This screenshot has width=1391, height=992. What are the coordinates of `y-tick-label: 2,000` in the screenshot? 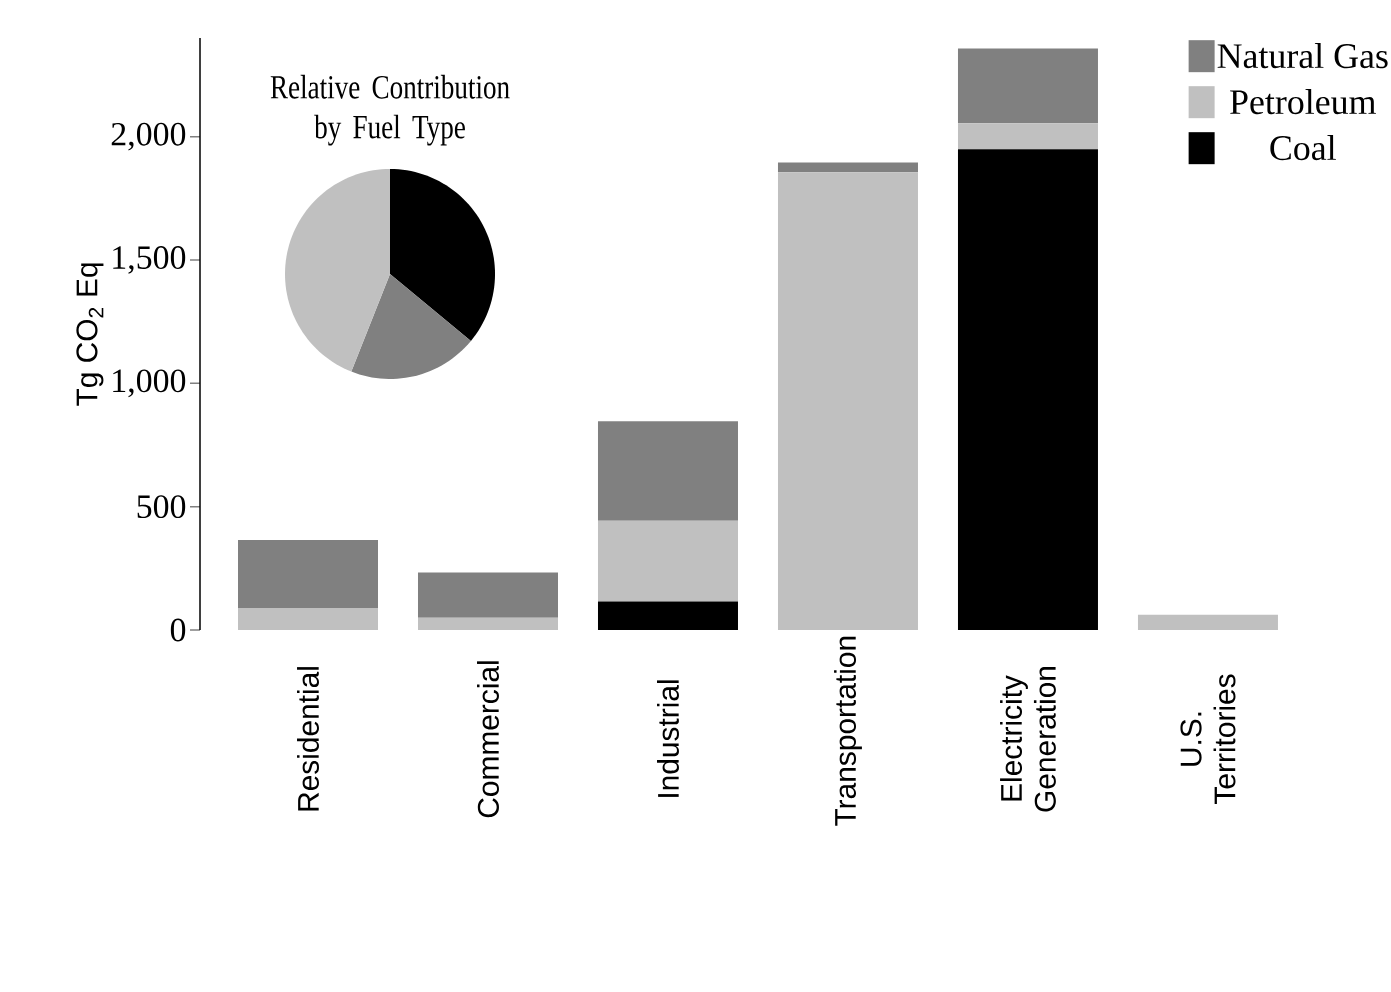 It's located at (148, 136).